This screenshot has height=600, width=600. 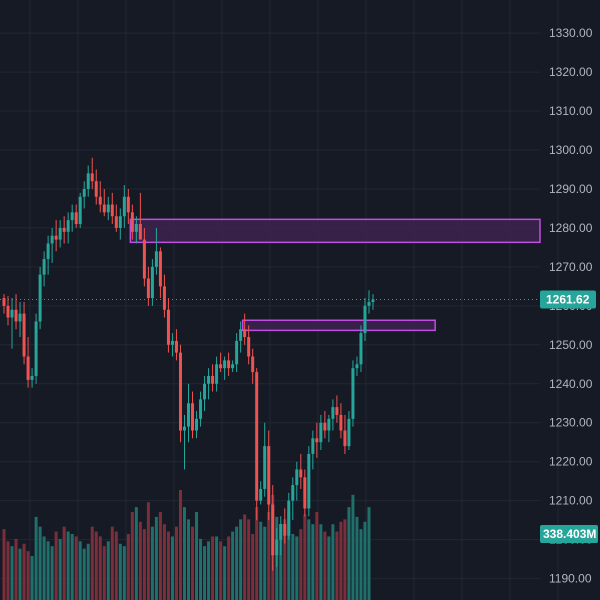 I want to click on supply-demand-zones, so click(x=335, y=275).